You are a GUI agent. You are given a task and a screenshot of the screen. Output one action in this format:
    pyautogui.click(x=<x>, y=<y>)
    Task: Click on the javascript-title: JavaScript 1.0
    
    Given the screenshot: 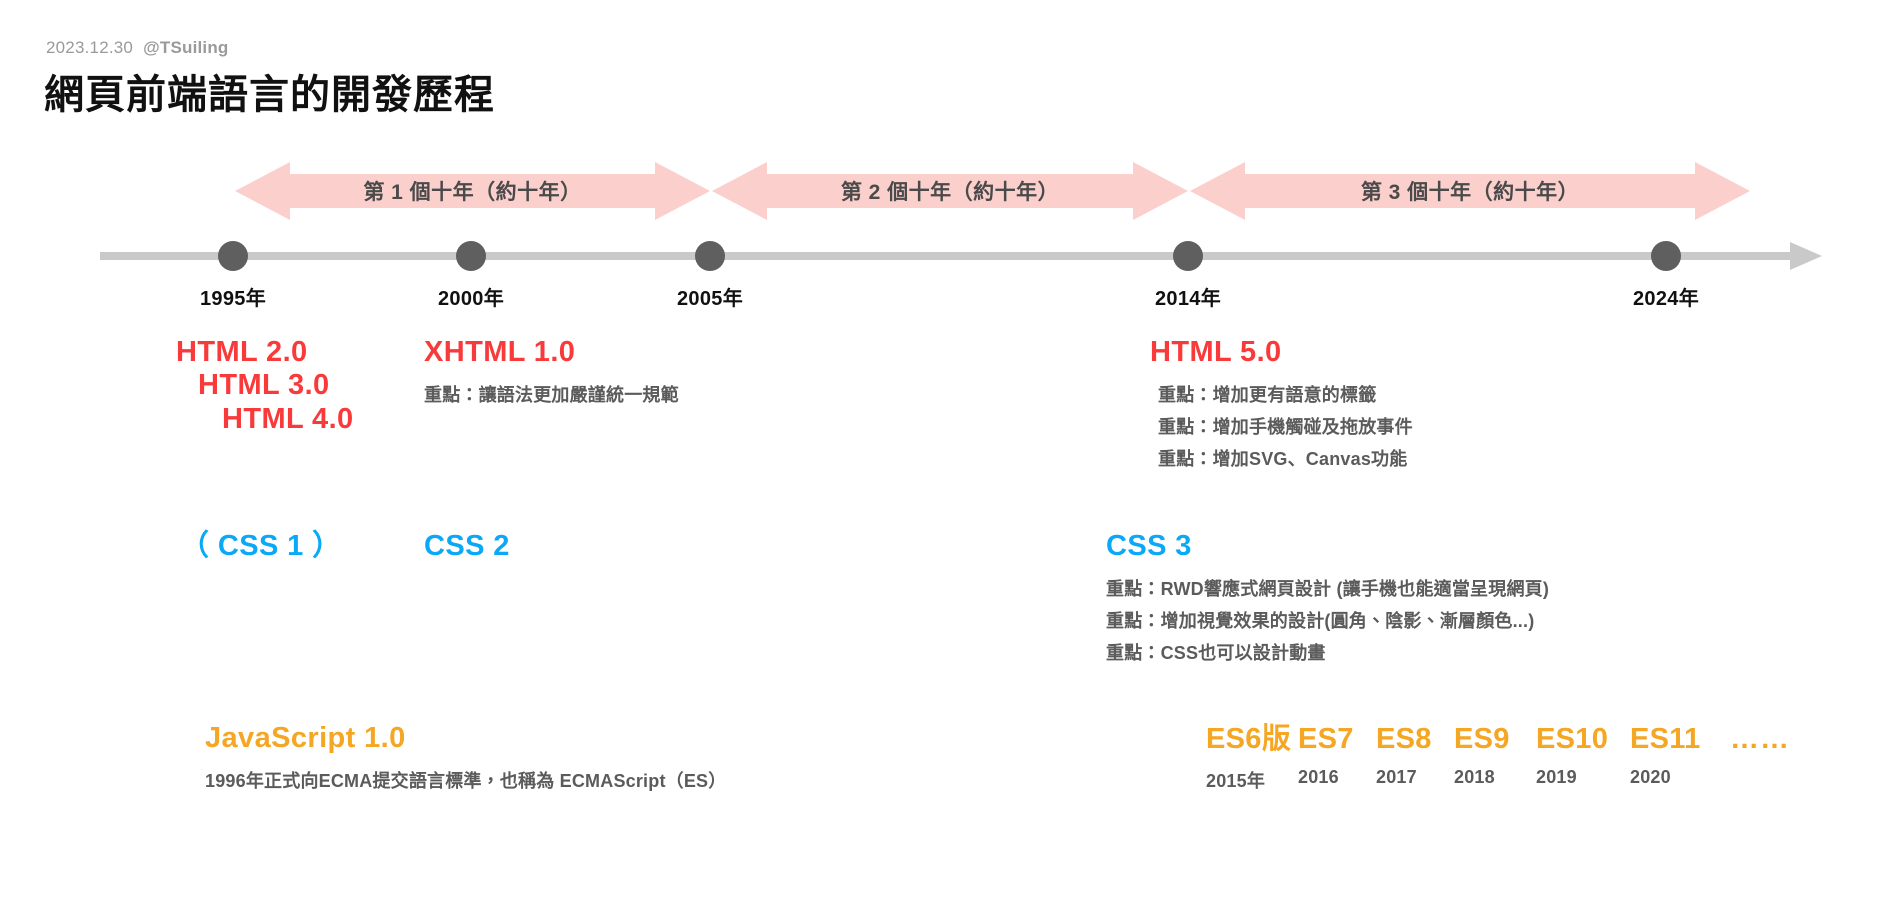 What is the action you would take?
    pyautogui.click(x=305, y=738)
    